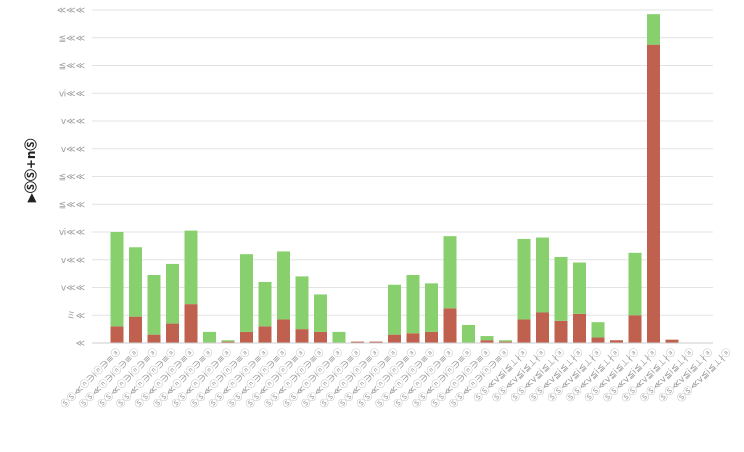  What do you see at coordinates (71, 11) in the screenshot?
I see `y-tick-label: ≪≪≪` at bounding box center [71, 11].